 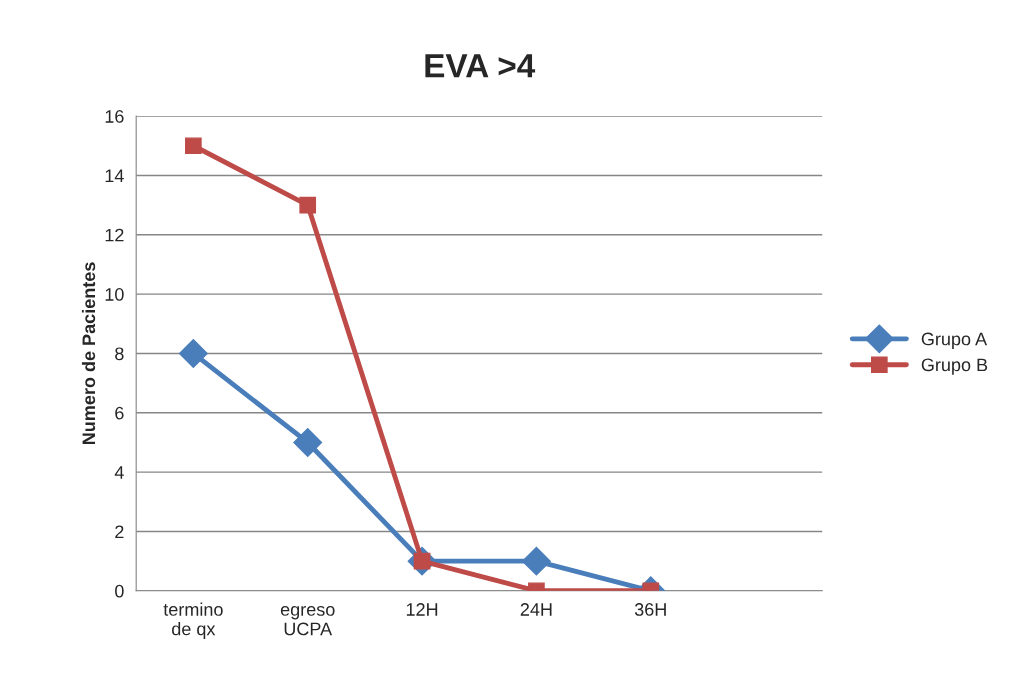 What do you see at coordinates (480, 66) in the screenshot?
I see `chart-title: EVA >4` at bounding box center [480, 66].